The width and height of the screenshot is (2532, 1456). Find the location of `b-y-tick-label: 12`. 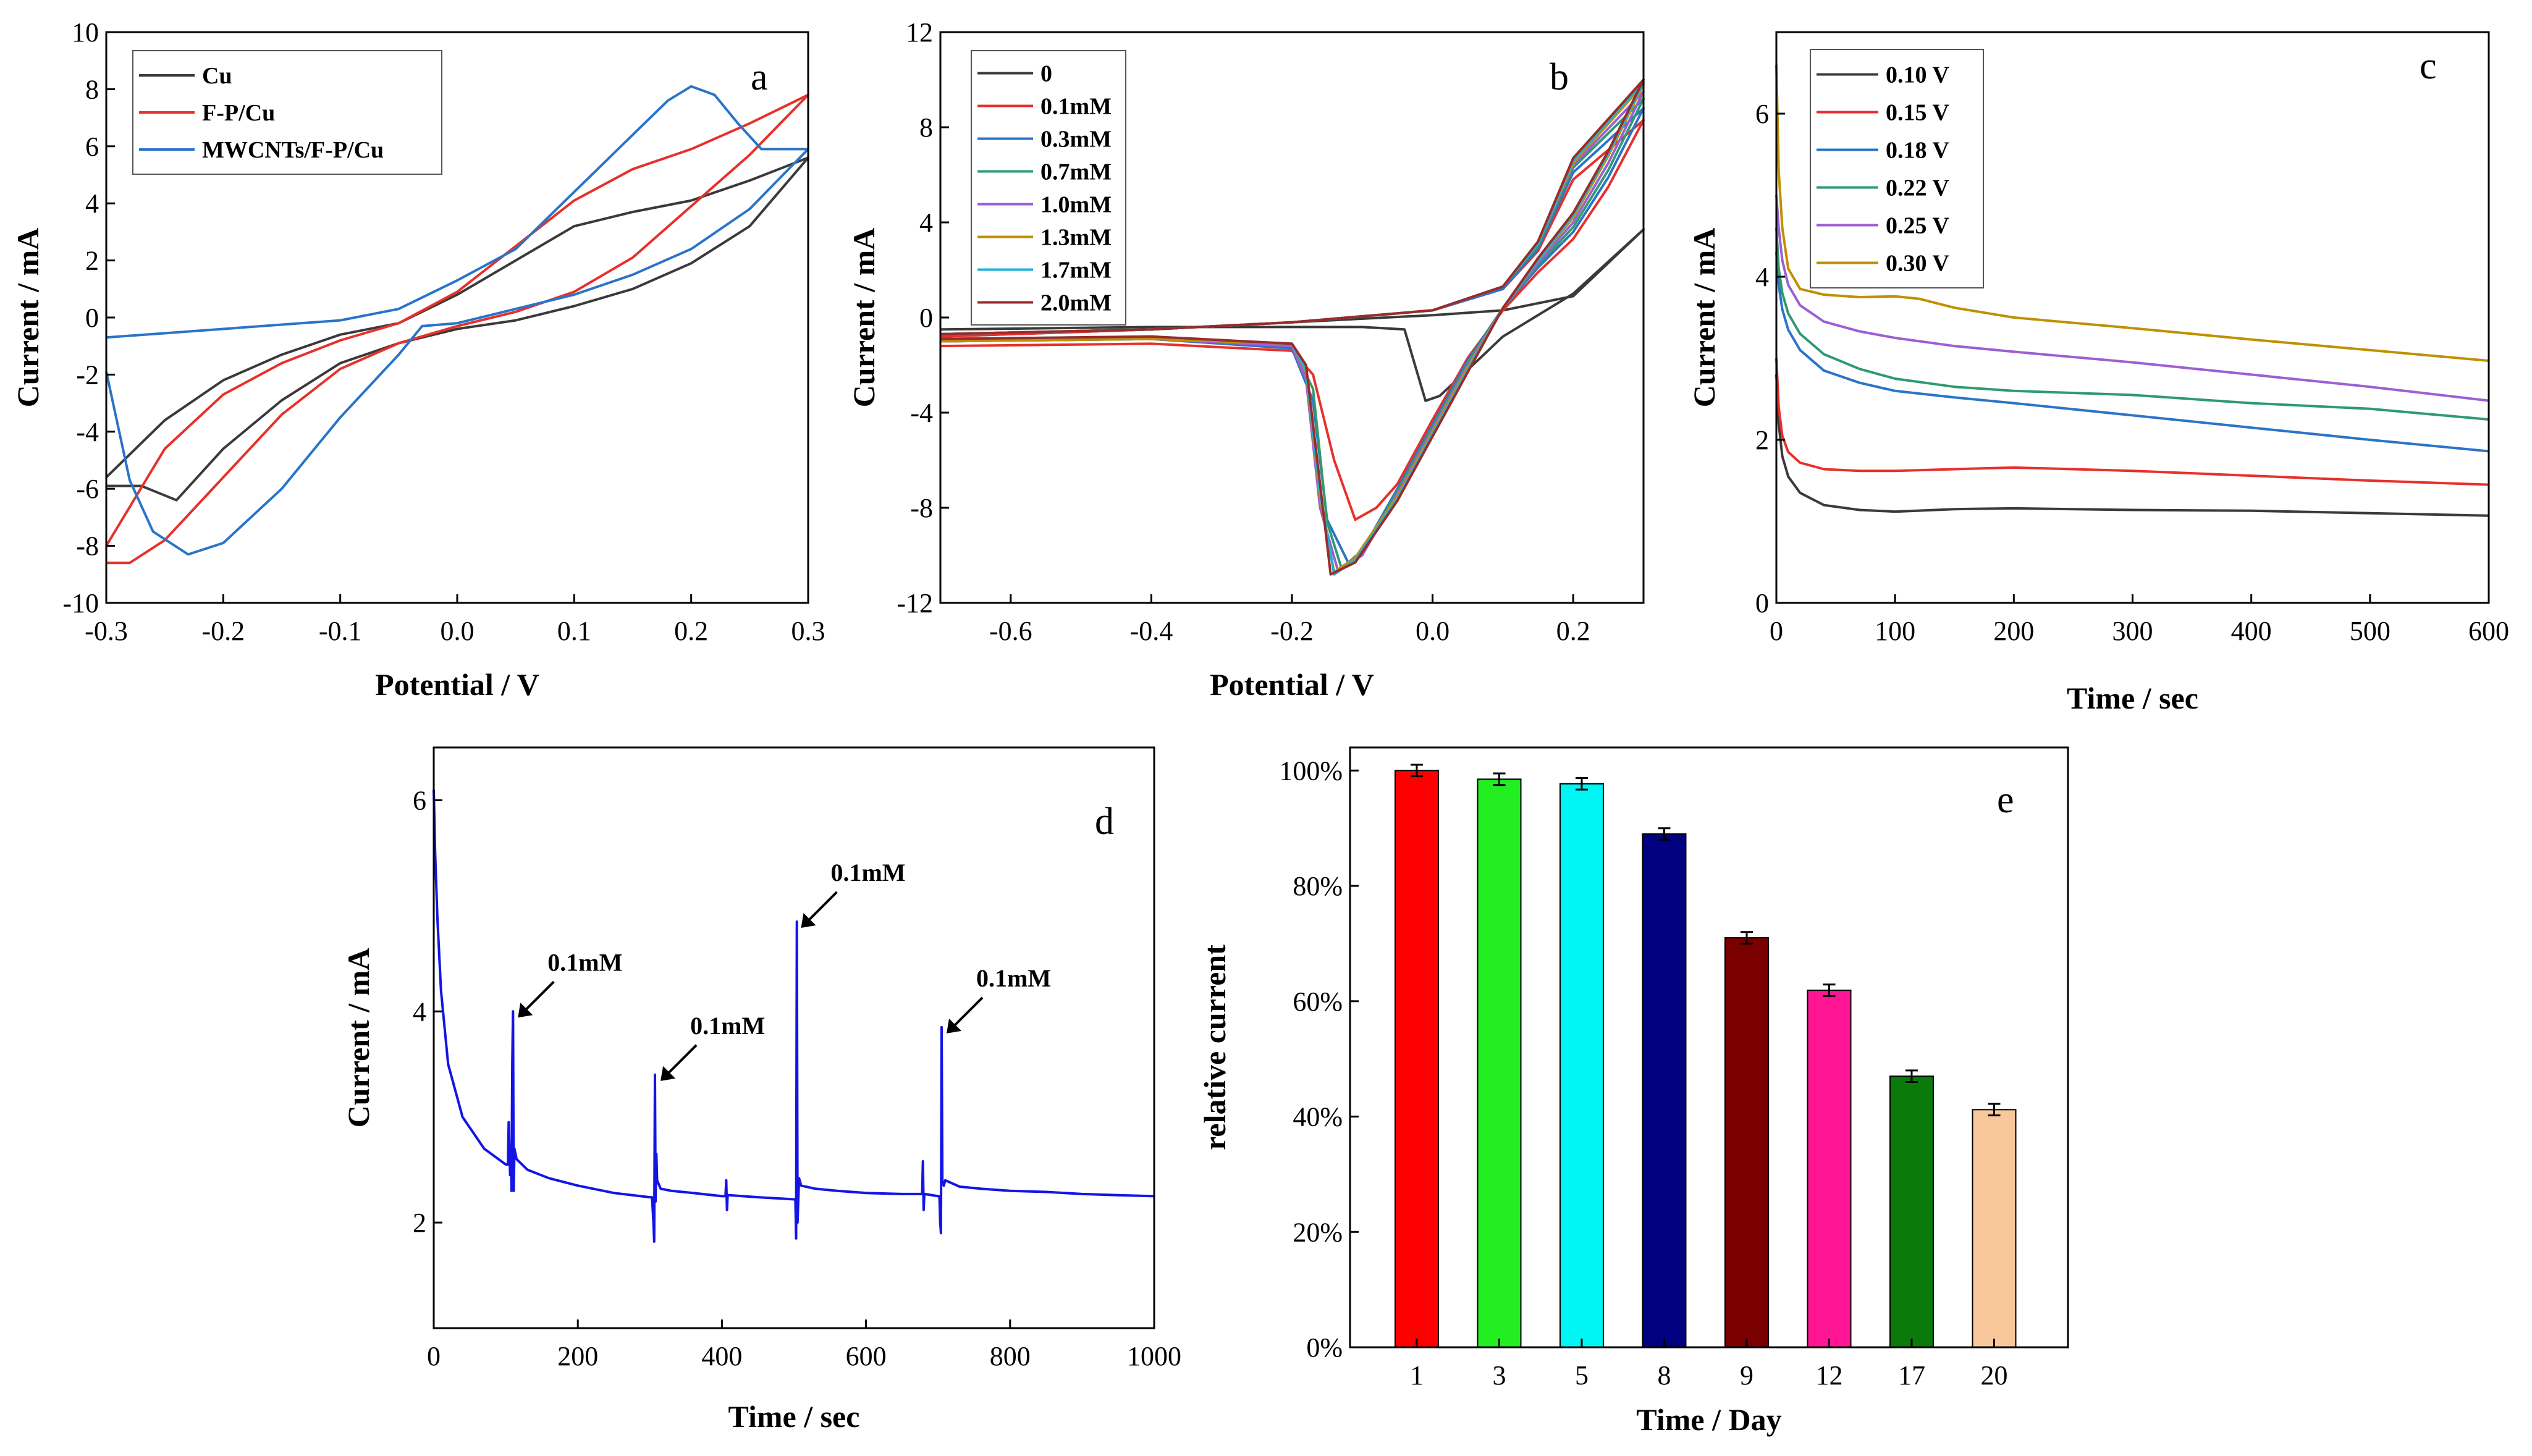

b-y-tick-label: 12 is located at coordinates (919, 32).